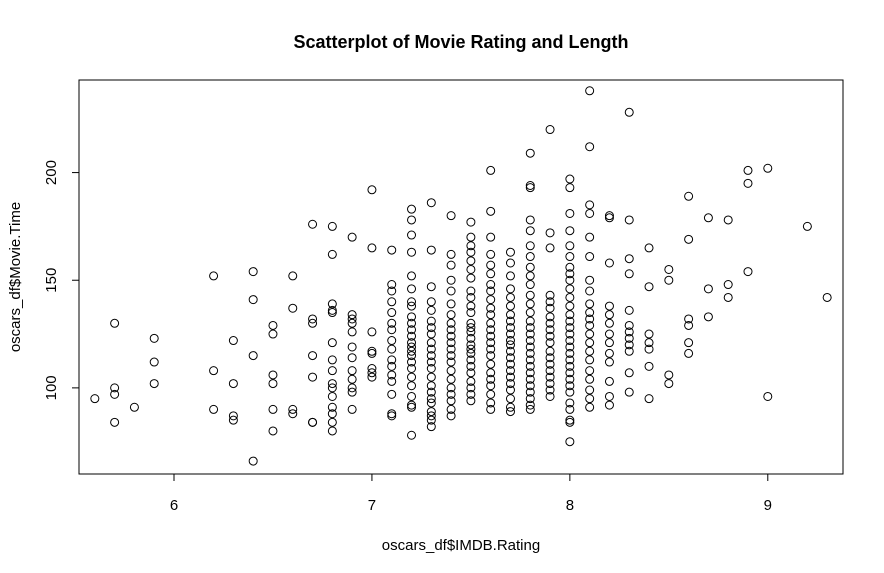  Describe the element at coordinates (61, 280) in the screenshot. I see `y-axis: 100 150 200` at that location.